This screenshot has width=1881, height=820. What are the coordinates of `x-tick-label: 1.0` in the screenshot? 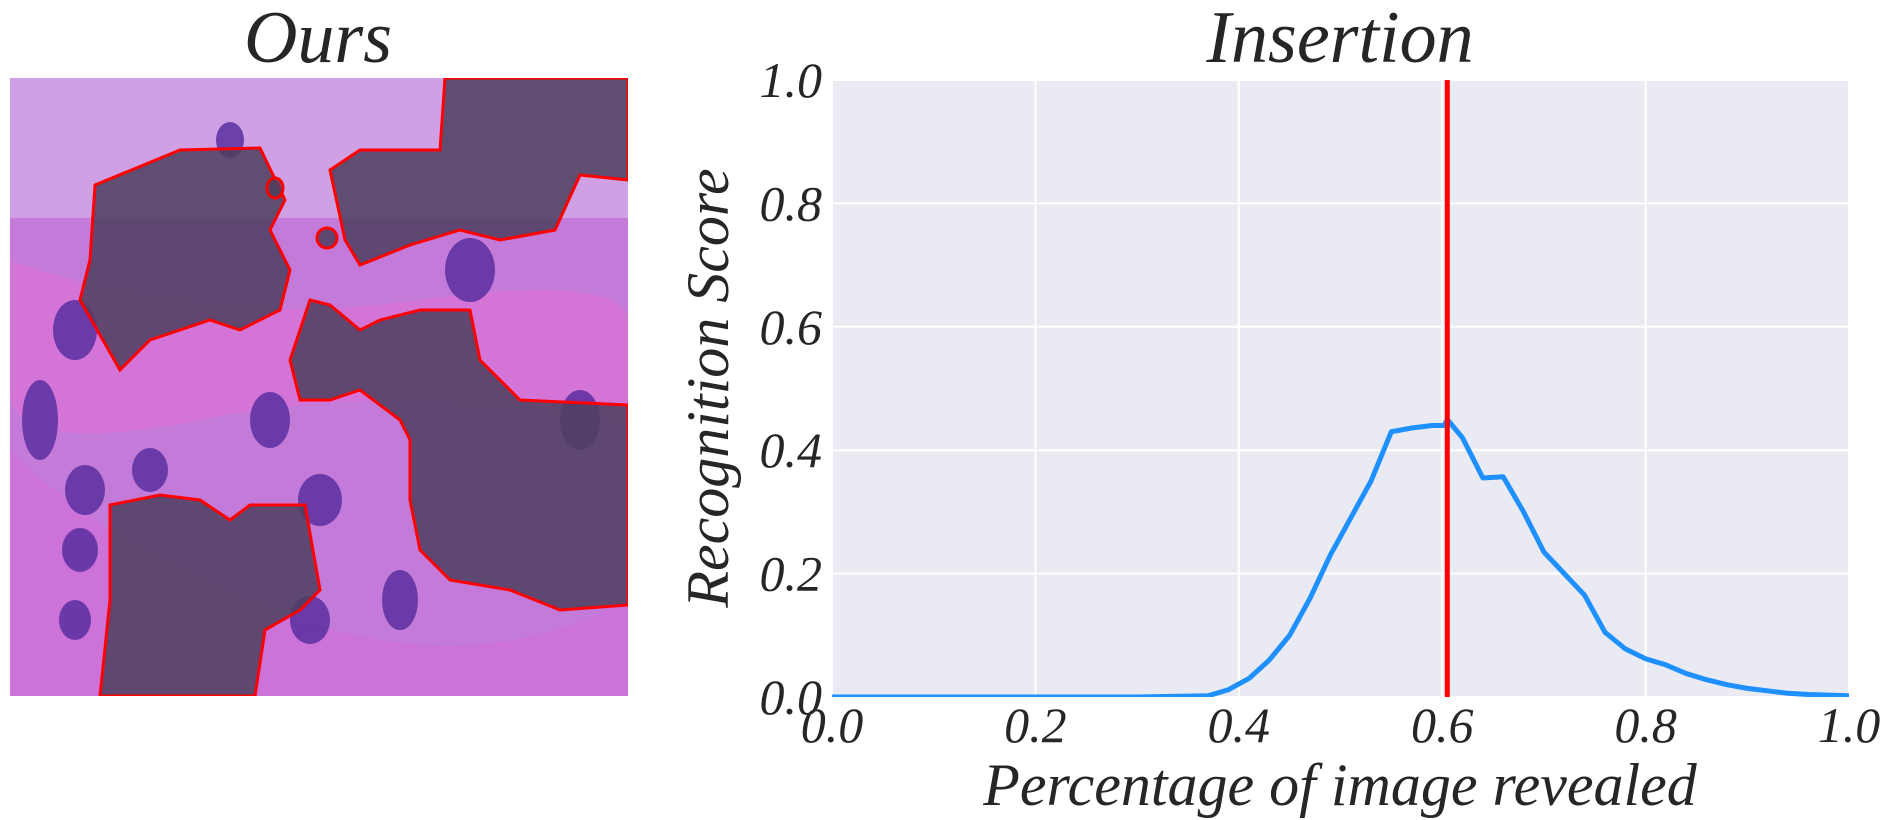 It's located at (1849, 725).